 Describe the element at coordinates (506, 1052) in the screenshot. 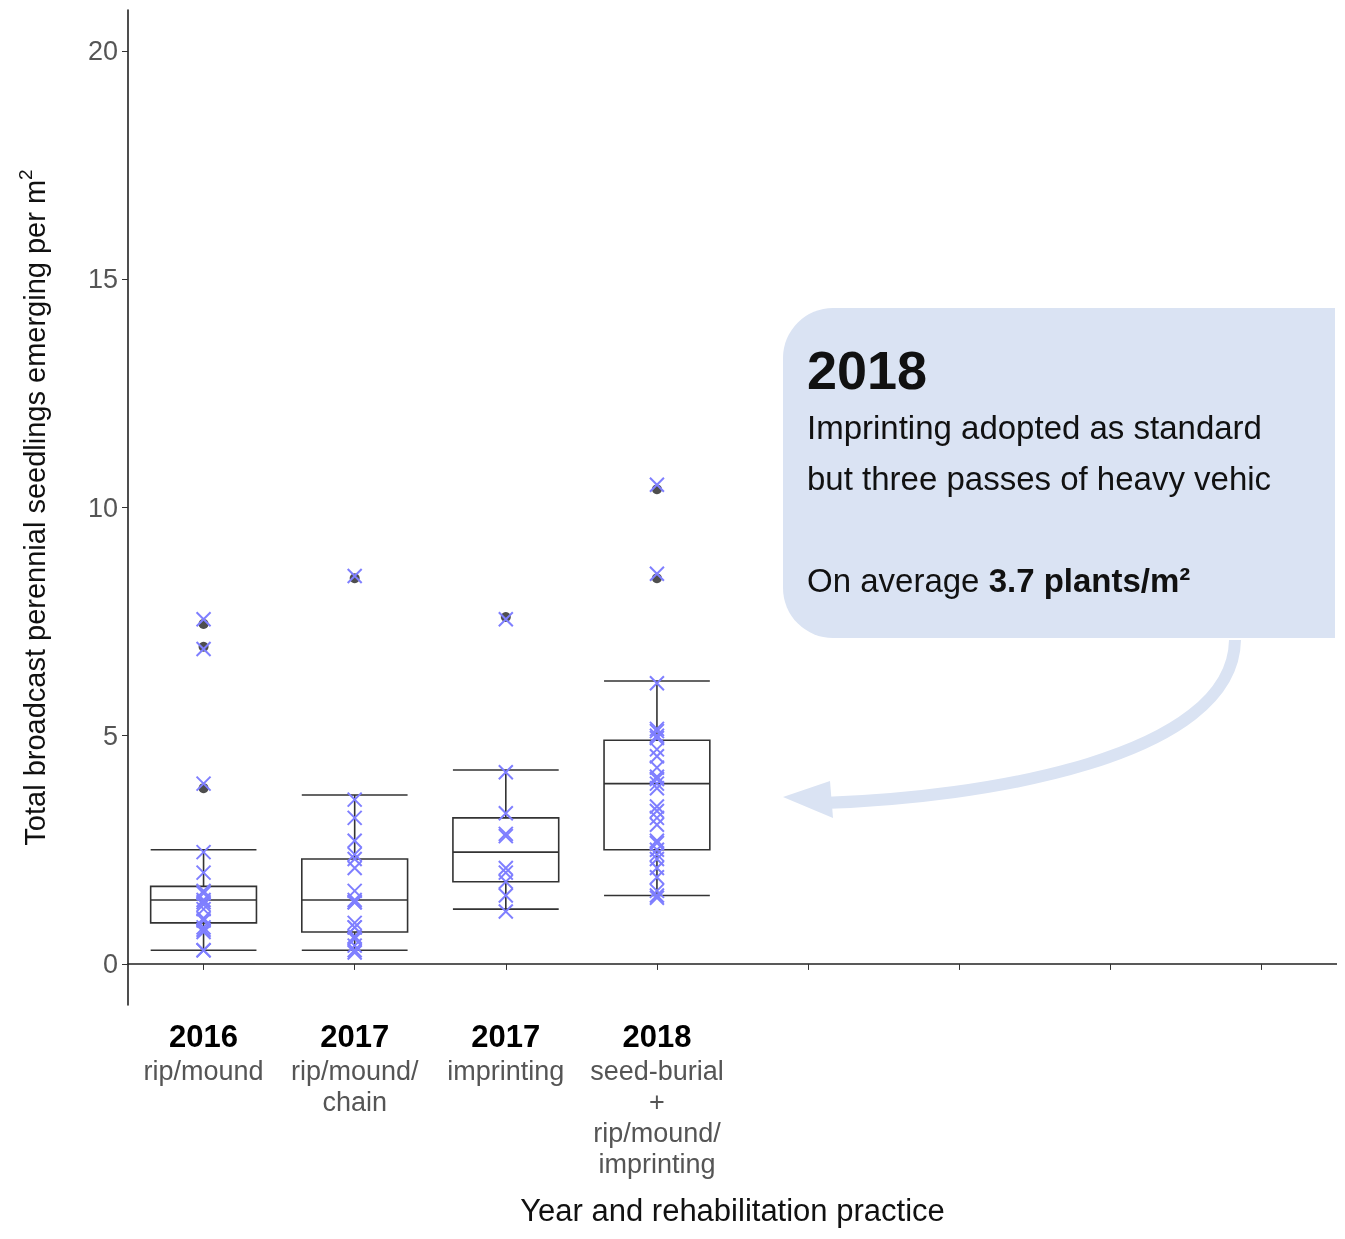

I see `x-tick-label: 2017 imprinting` at that location.